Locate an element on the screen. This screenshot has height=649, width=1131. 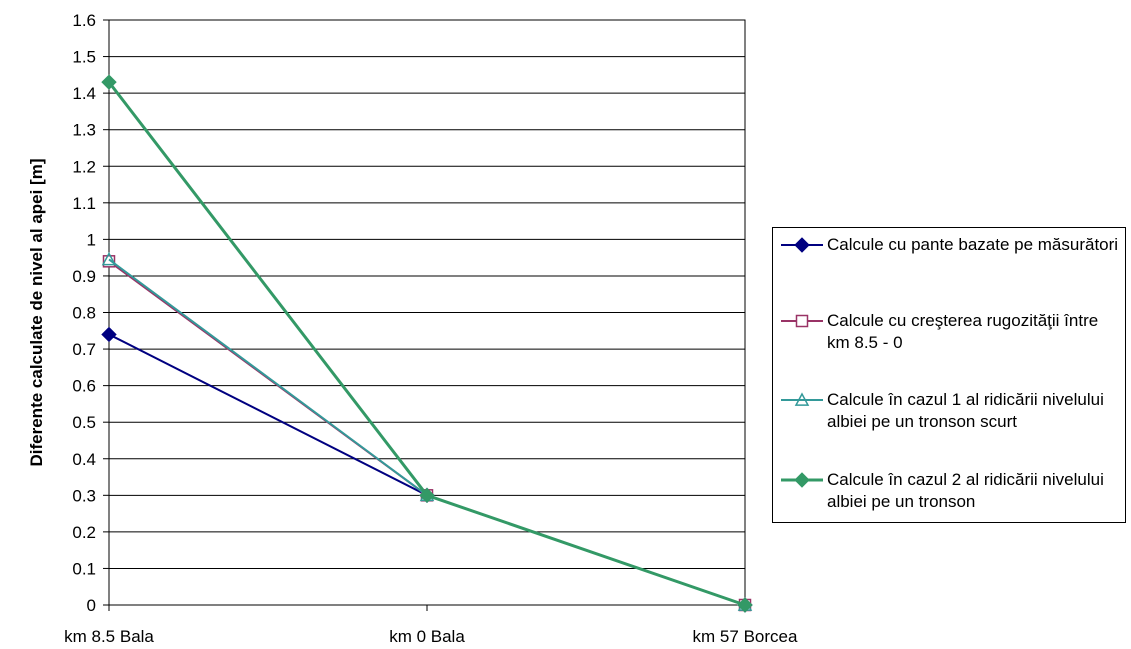
y-tick-label: 0.4 is located at coordinates (84, 459).